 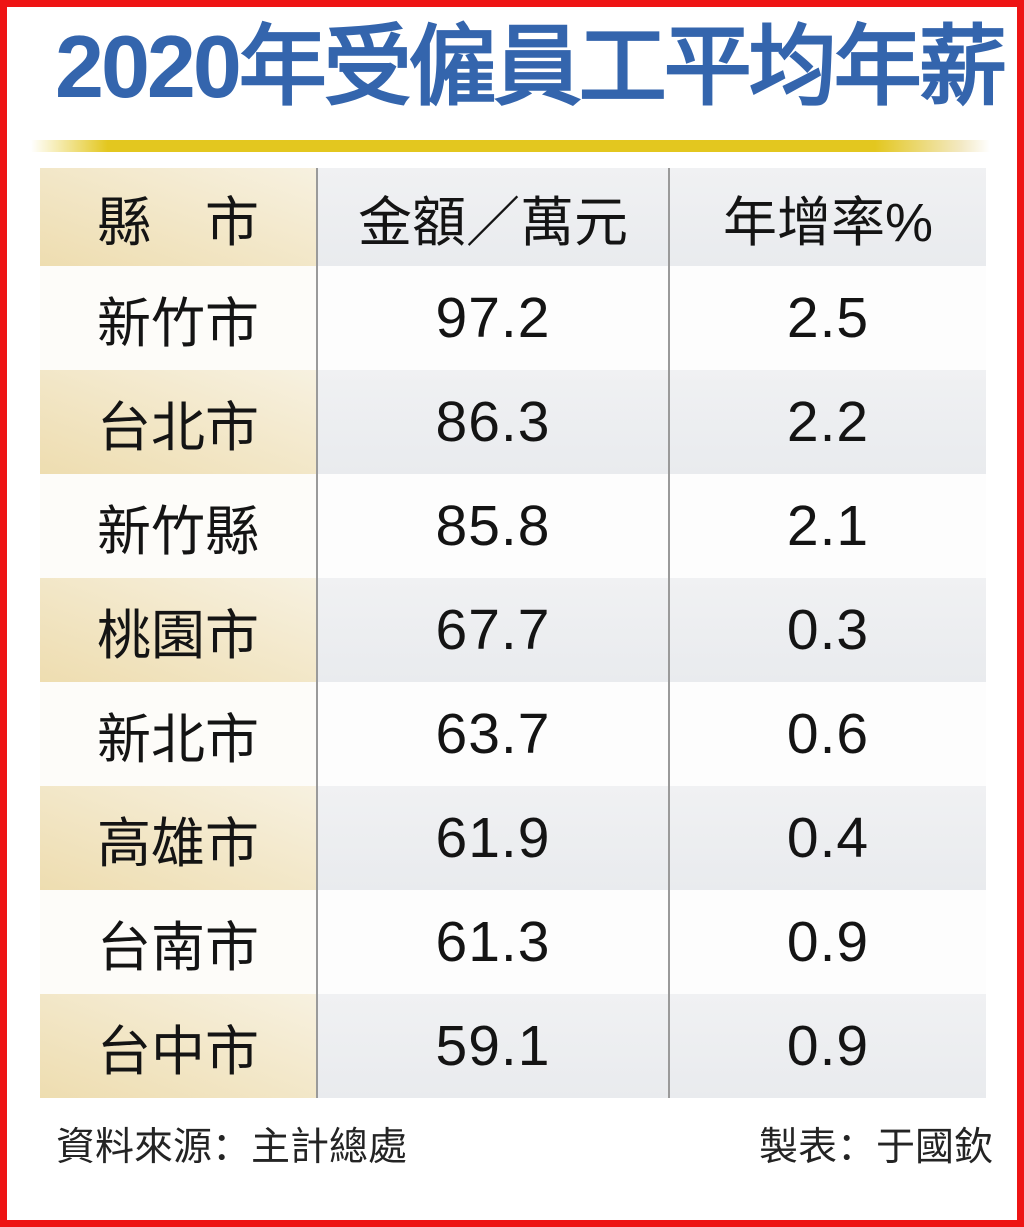 I want to click on amount-value: 86.3, so click(x=492, y=422).